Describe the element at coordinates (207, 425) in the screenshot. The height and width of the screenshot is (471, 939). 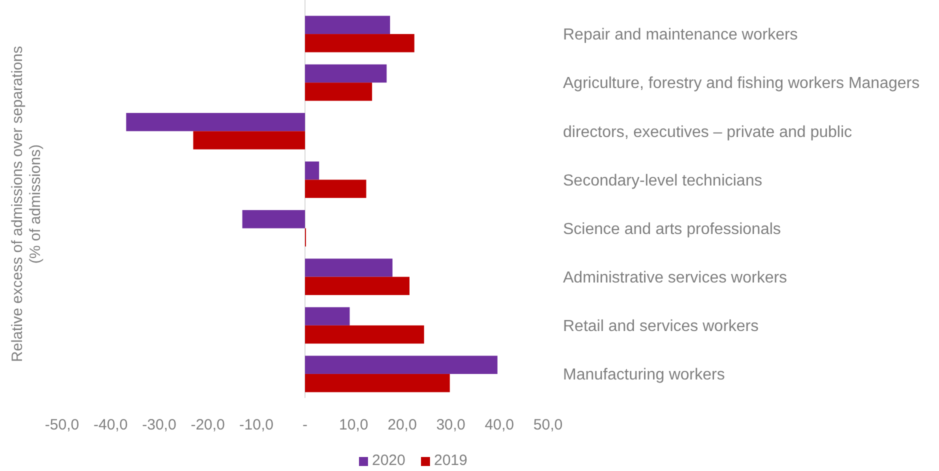
I see `x-tick-label: -20,0` at that location.